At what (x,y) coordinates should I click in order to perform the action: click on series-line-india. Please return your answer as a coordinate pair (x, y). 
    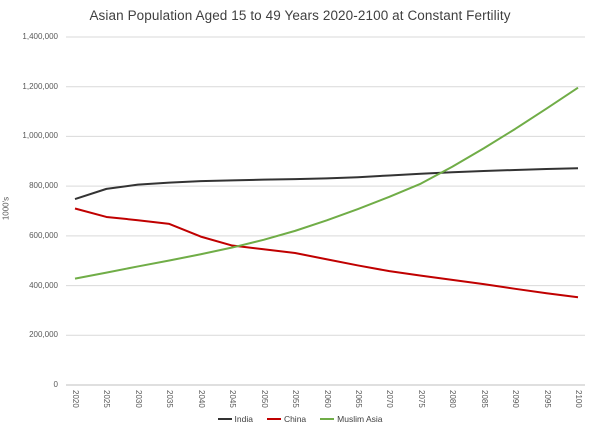
    Looking at the image, I should click on (326, 184).